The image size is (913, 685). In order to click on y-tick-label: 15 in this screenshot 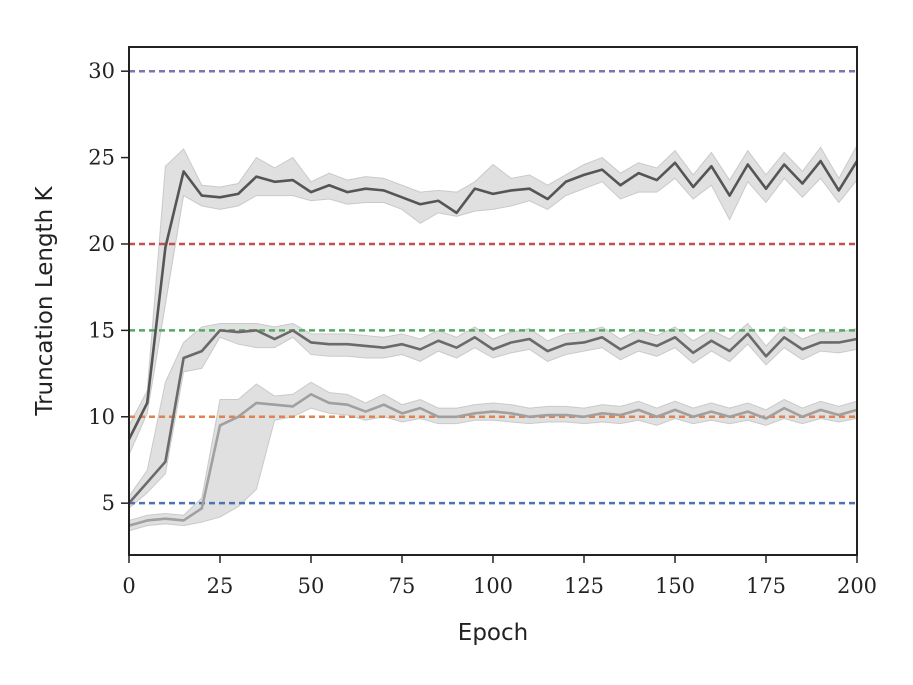, I will do `click(101, 330)`.